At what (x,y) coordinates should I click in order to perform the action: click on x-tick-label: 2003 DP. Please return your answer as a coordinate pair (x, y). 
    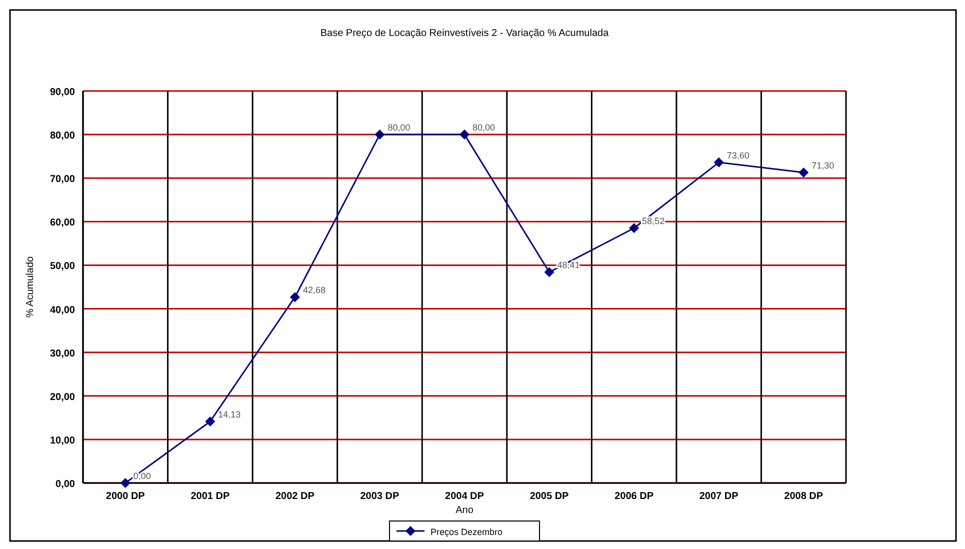
    Looking at the image, I should click on (380, 496).